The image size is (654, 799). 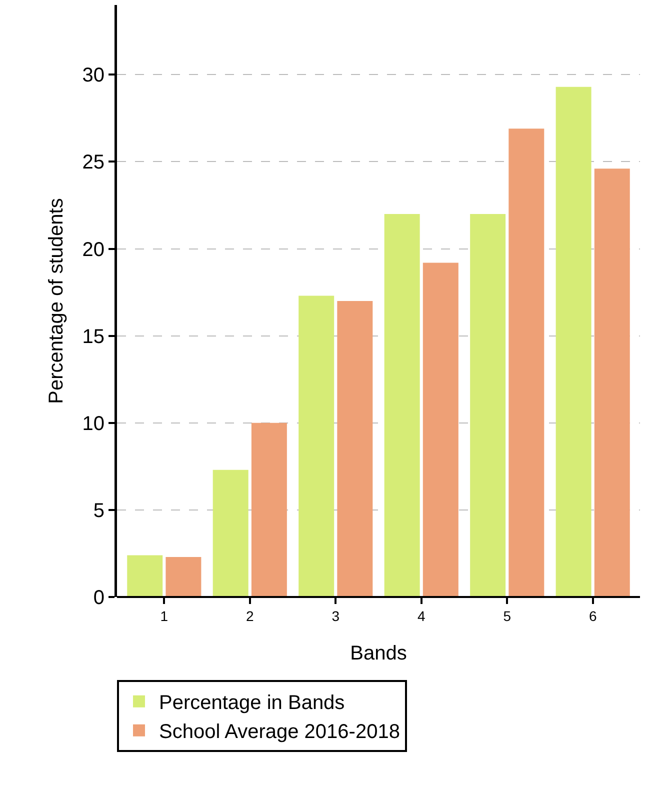 I want to click on y-tick-label: 20, so click(x=93, y=249).